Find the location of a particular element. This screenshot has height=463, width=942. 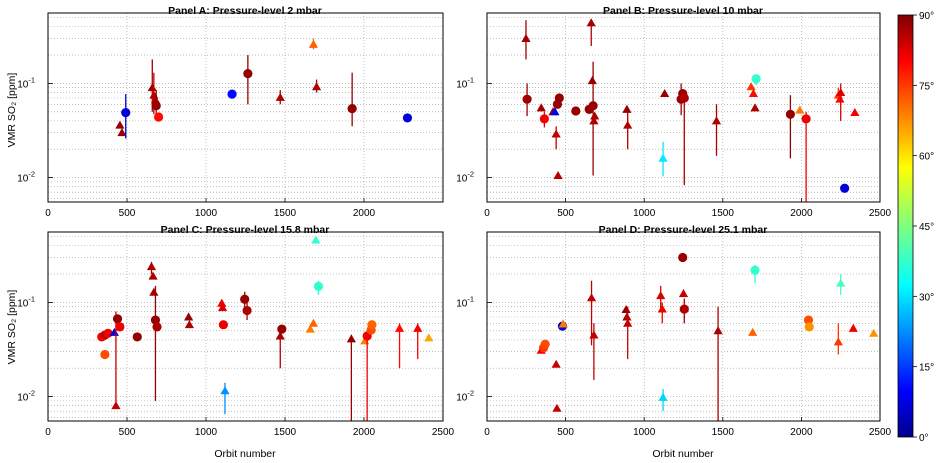

panel-c-title: Panel C: Pressure-level 15.8 mbar is located at coordinates (245, 230).